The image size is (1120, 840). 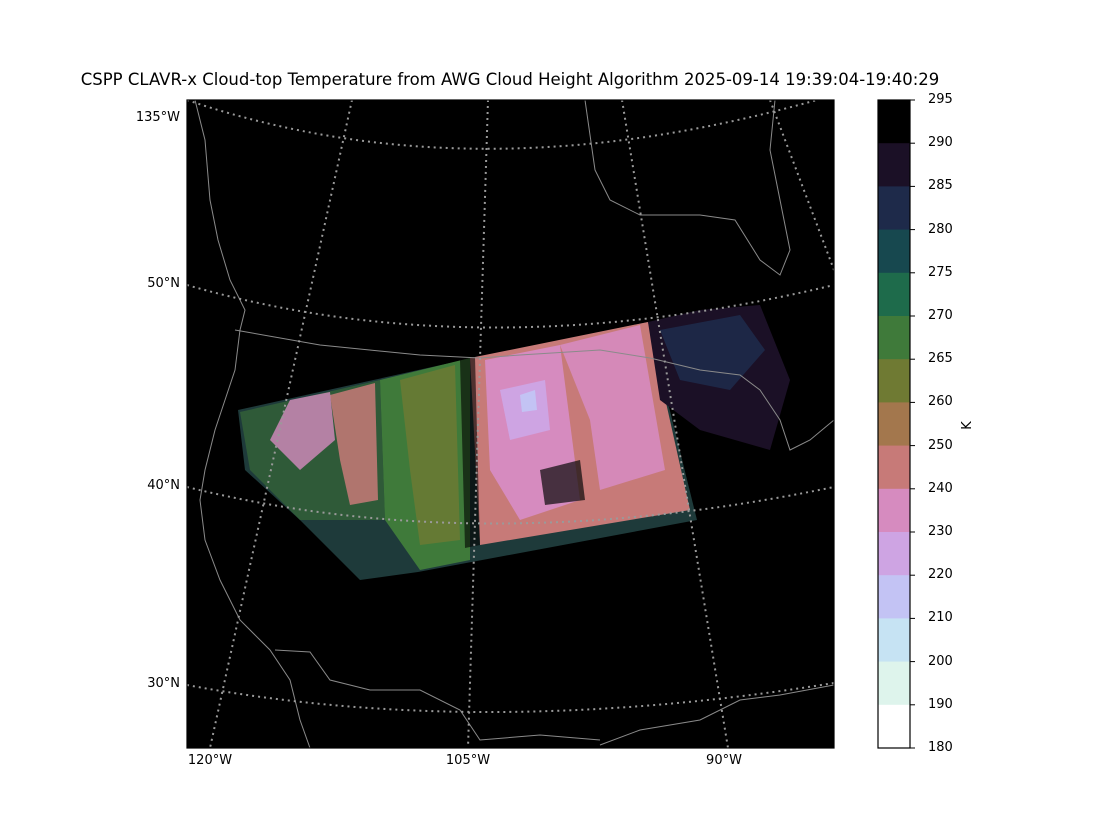 What do you see at coordinates (468, 760) in the screenshot?
I see `lon-label-105w: 105°W` at bounding box center [468, 760].